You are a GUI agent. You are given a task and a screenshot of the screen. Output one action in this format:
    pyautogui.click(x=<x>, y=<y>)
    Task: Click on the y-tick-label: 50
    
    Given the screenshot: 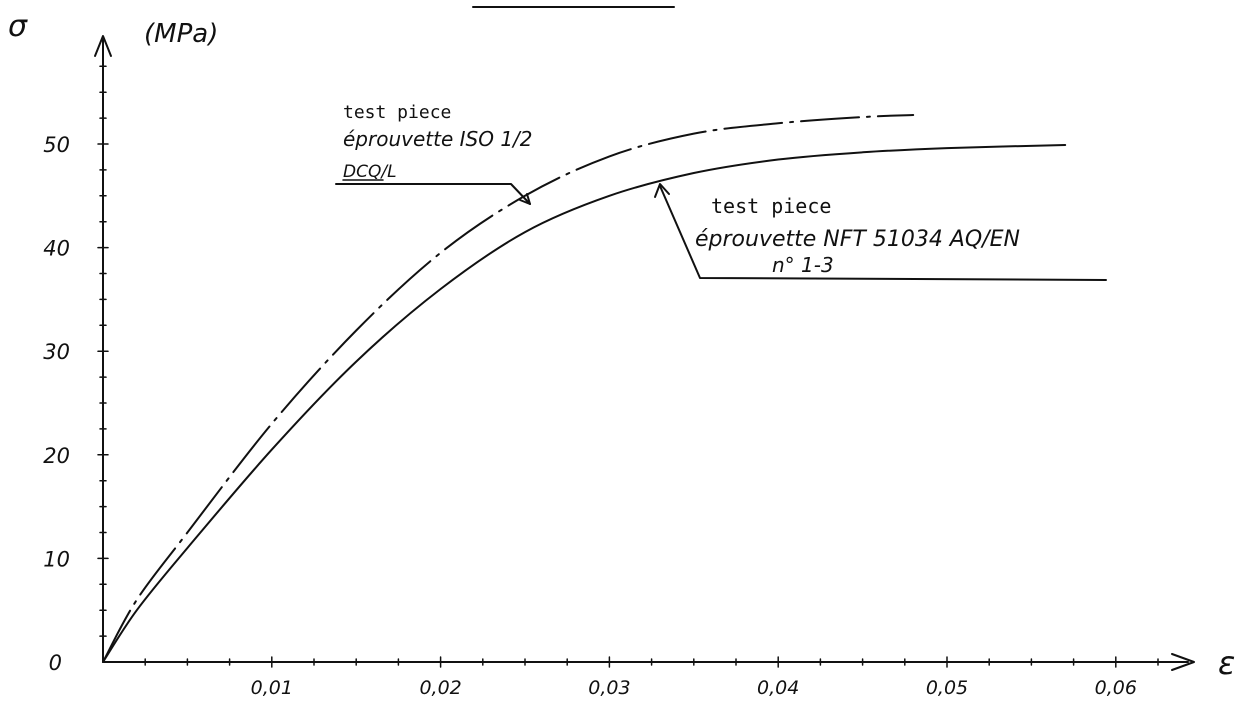 What is the action you would take?
    pyautogui.click(x=56, y=145)
    